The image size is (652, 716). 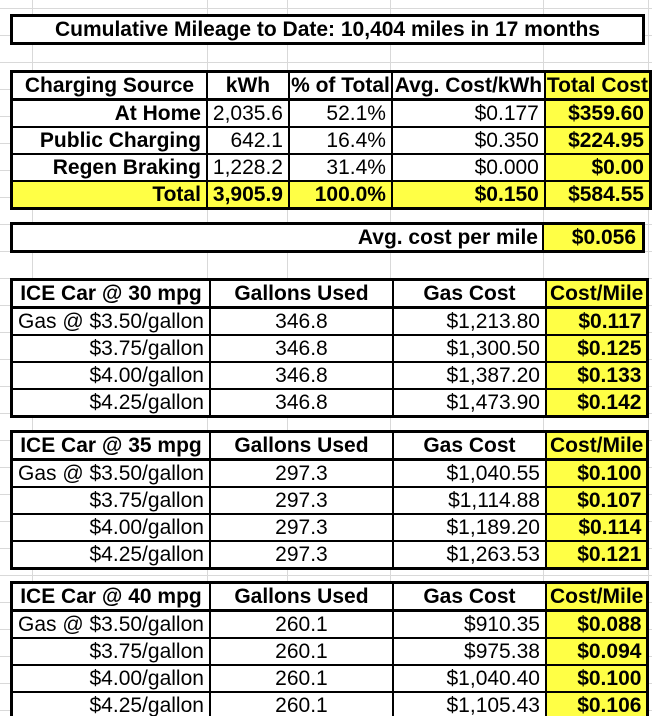 I want to click on table-row: $3.75/gallon 297.3 $1,114.88 $0.107, so click(x=329, y=500).